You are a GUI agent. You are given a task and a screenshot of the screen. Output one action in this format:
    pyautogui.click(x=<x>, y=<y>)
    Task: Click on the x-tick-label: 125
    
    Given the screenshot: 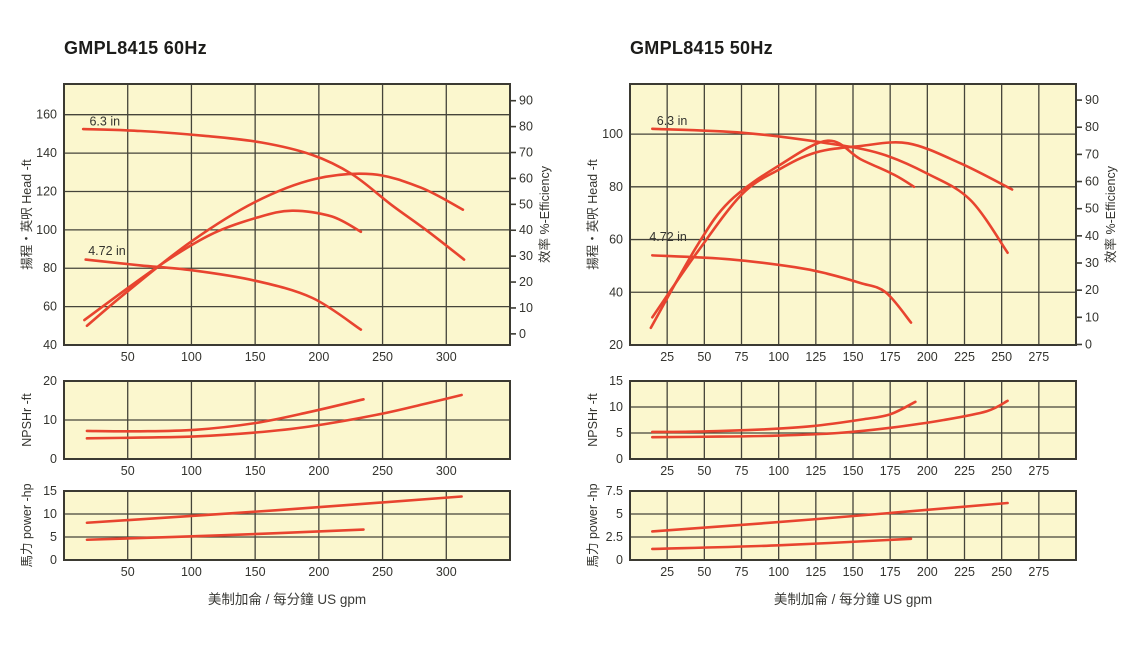 What is the action you would take?
    pyautogui.click(x=815, y=572)
    